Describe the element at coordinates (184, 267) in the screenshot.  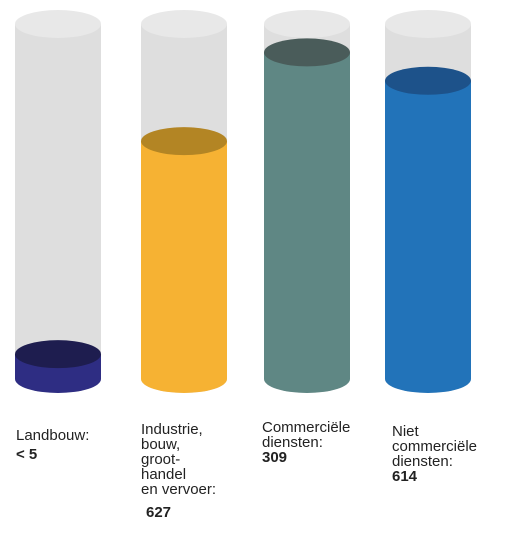
I see `cylinder-2-fill` at that location.